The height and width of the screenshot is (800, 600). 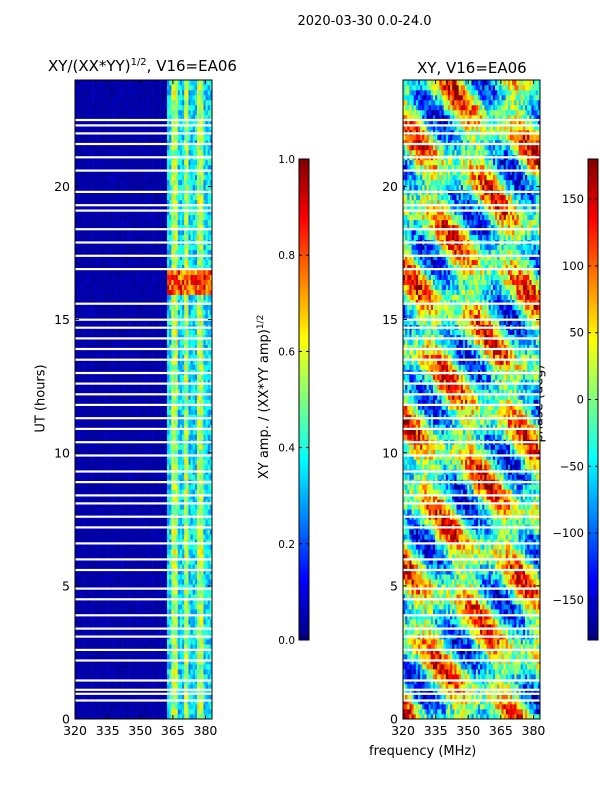 I want to click on left-title-rest: , V16=EA06, so click(x=191, y=66).